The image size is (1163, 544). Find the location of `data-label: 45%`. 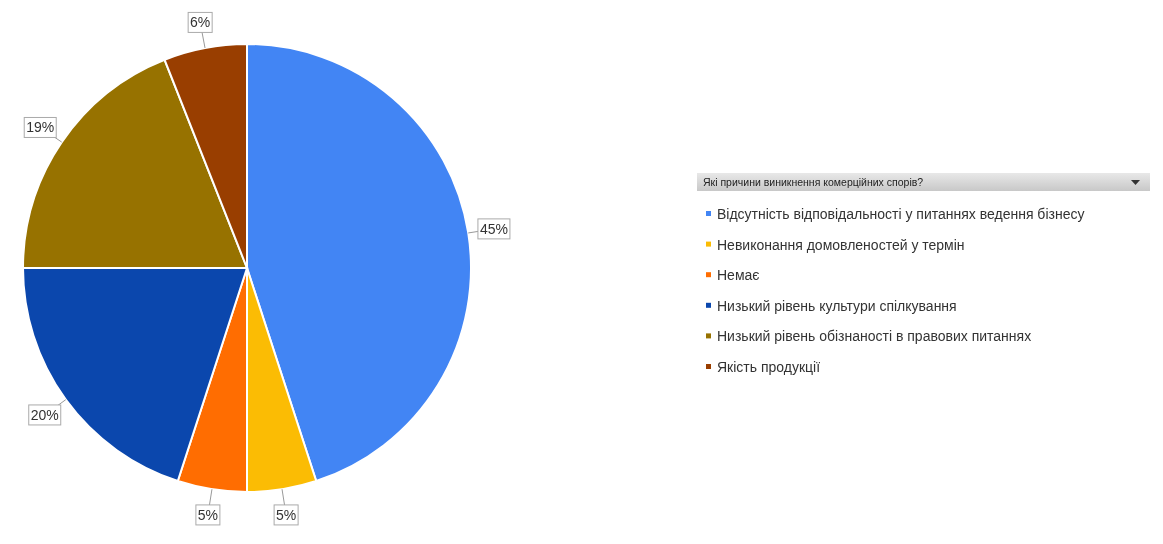

data-label: 45% is located at coordinates (493, 228).